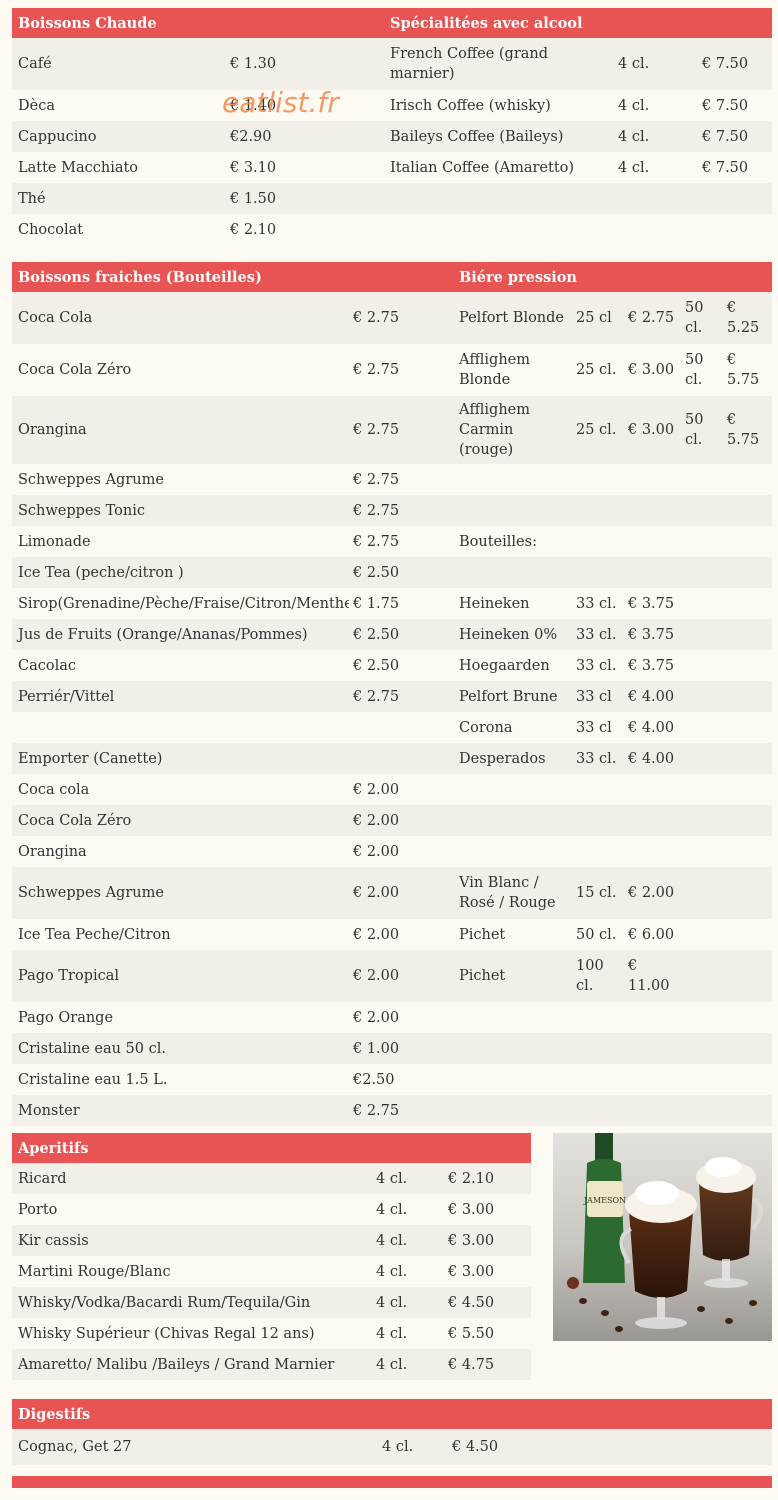 This screenshot has width=778, height=1500. I want to click on item-price: € 1.75, so click(376, 603).